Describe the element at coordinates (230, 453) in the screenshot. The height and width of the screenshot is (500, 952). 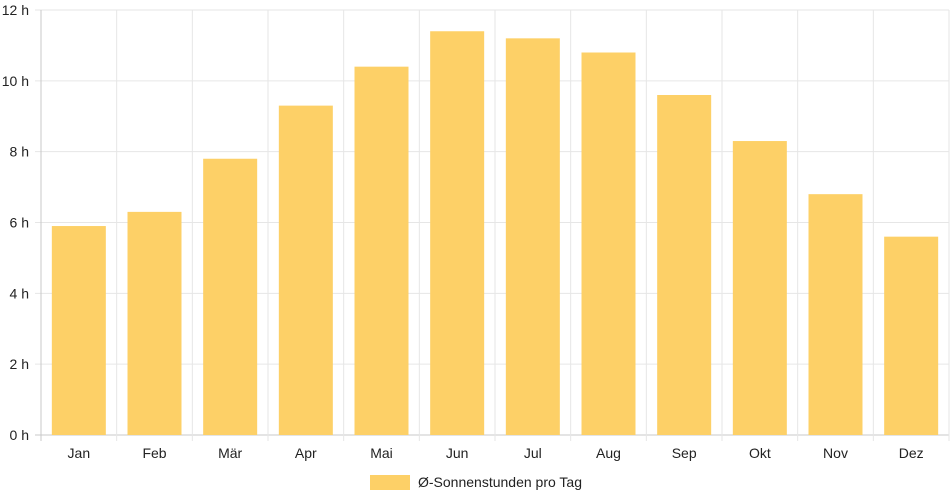
I see `x-tick-label: Mär` at that location.